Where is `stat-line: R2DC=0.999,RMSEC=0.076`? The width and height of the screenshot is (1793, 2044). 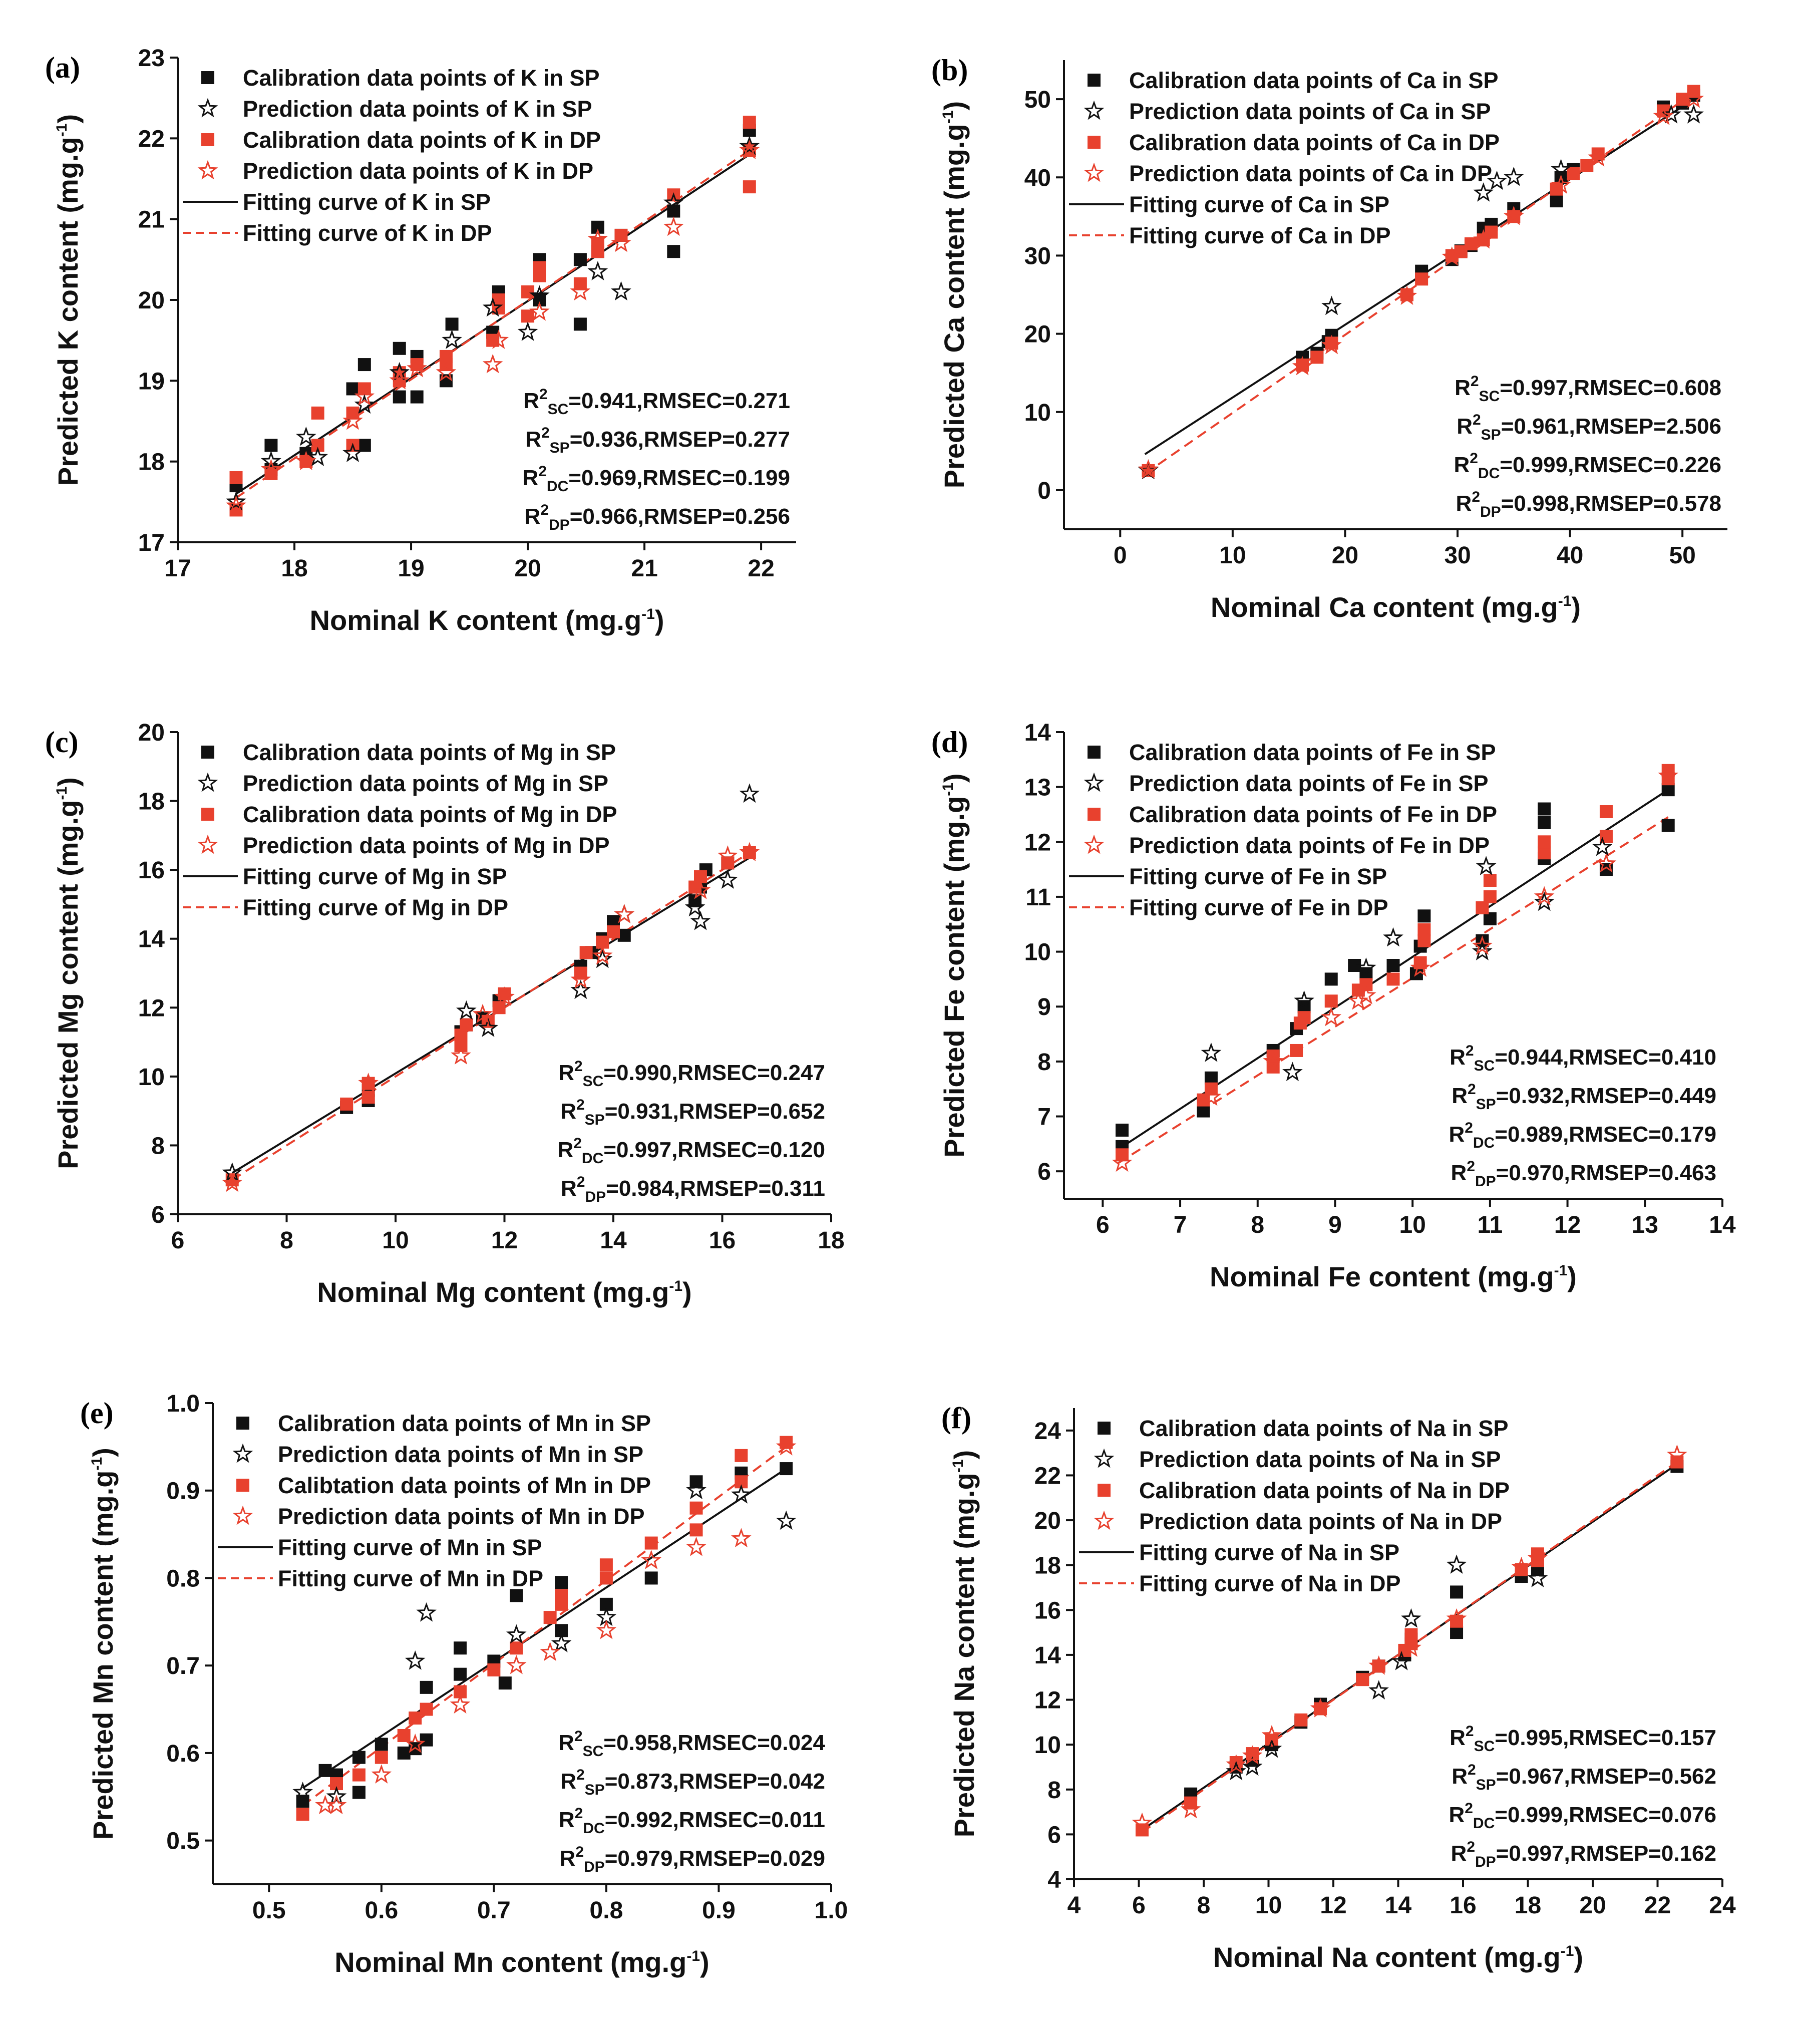
stat-line: R2DC=0.999,RMSEC=0.076 is located at coordinates (1582, 1816).